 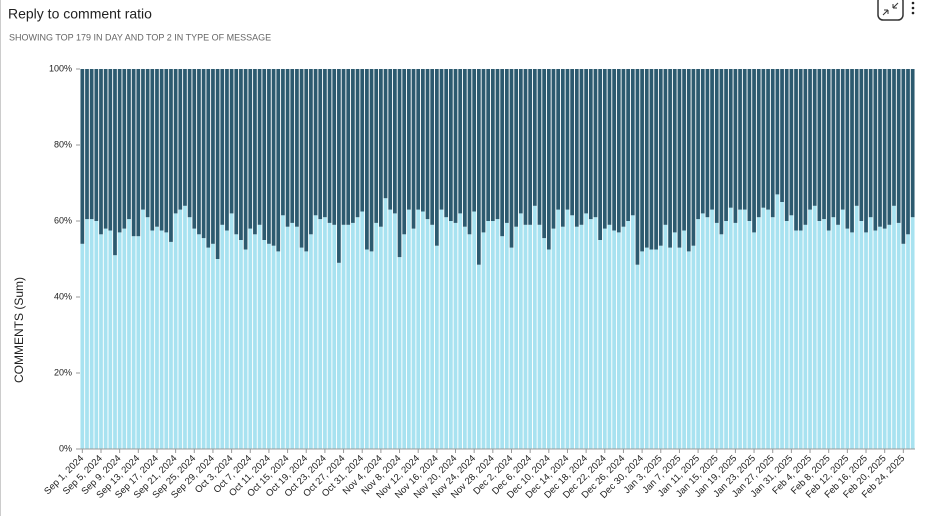 What do you see at coordinates (65, 448) in the screenshot?
I see `y-tick-label: 0%` at bounding box center [65, 448].